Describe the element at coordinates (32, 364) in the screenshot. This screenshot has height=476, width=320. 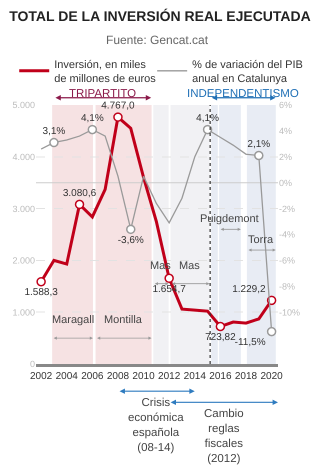
I see `y-tick-label: 0` at that location.